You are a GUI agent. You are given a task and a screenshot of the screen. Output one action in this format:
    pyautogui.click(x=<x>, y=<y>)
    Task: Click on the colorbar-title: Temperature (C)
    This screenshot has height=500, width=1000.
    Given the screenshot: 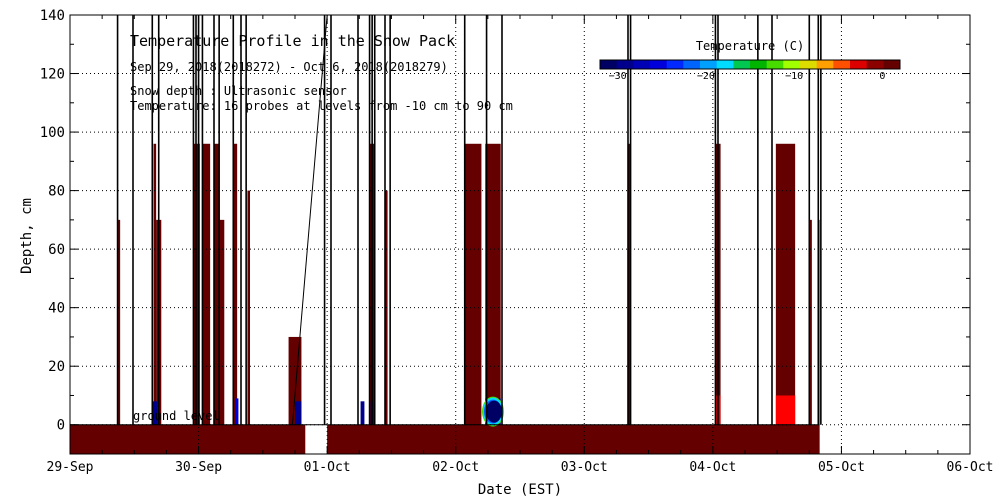 What is the action you would take?
    pyautogui.click(x=750, y=46)
    